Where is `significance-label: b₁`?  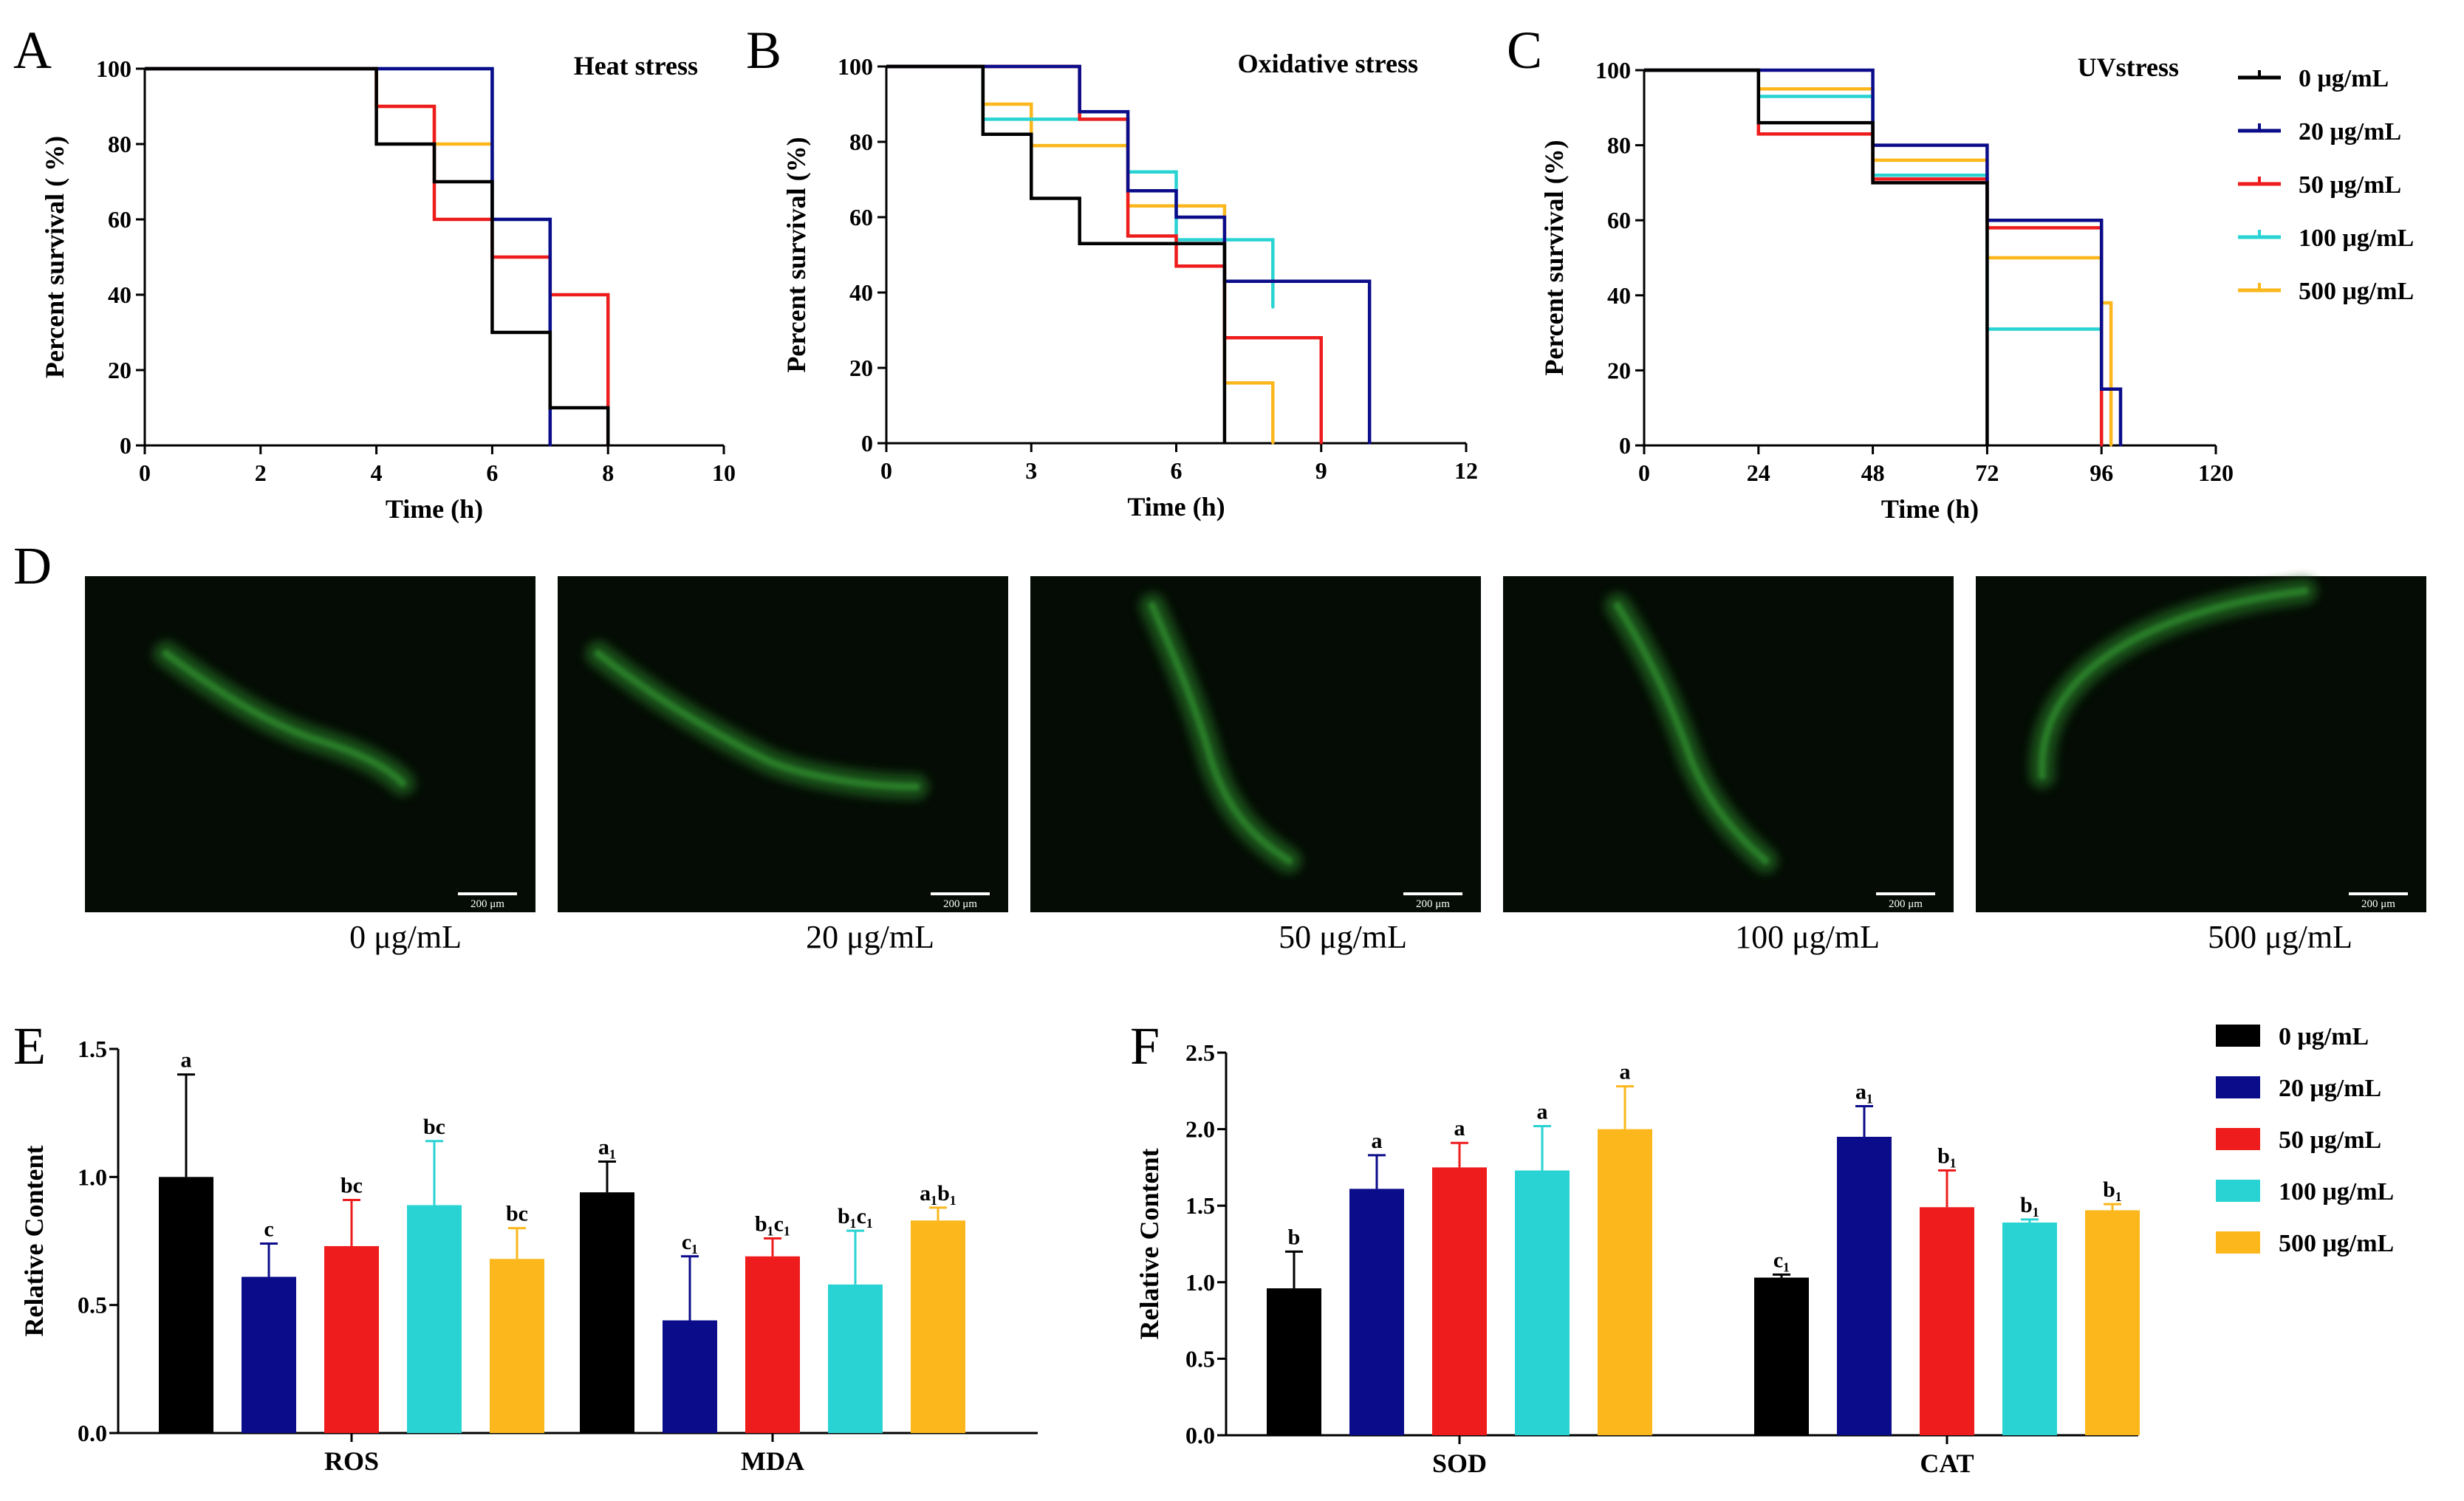 significance-label: b₁ is located at coordinates (1947, 1156).